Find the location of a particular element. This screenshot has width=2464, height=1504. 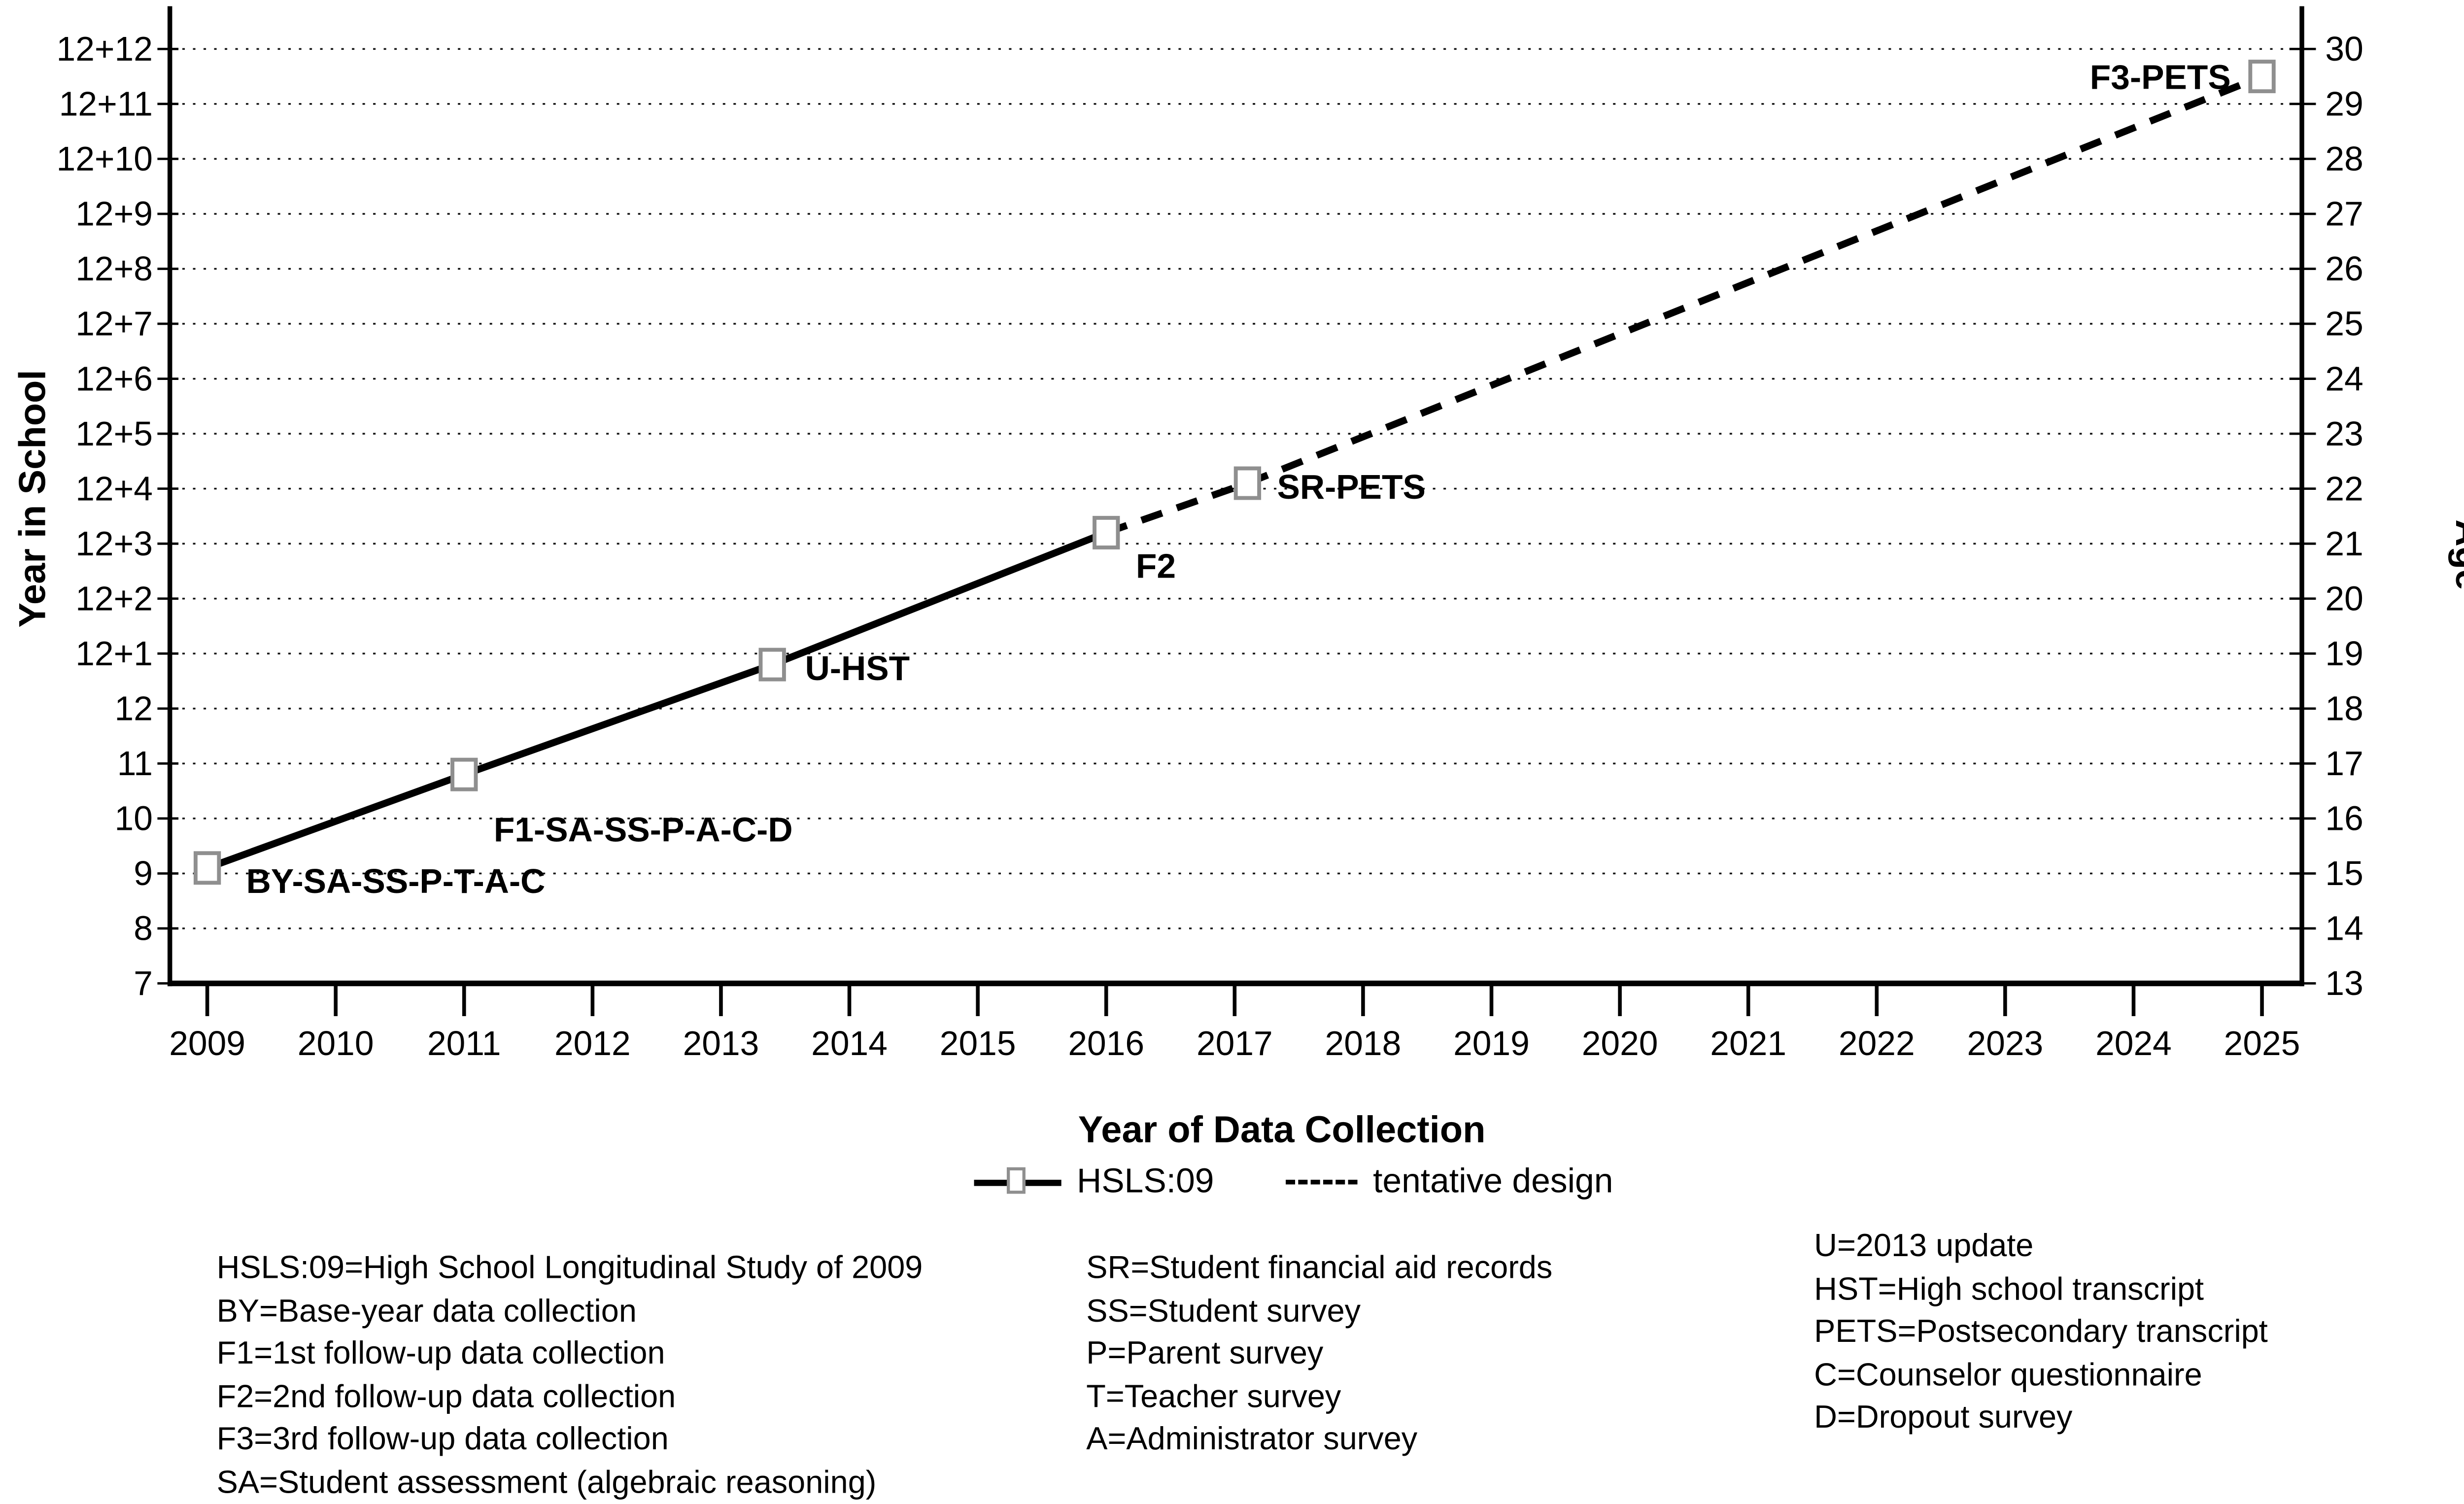

definition-item: PETS=Postsecondary transcript is located at coordinates (2041, 1331).